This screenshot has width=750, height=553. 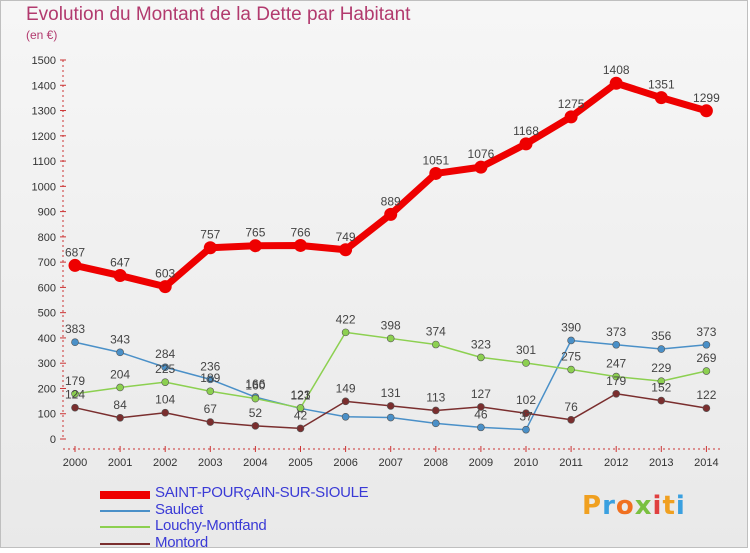 What do you see at coordinates (210, 378) in the screenshot?
I see `data-label: 189` at bounding box center [210, 378].